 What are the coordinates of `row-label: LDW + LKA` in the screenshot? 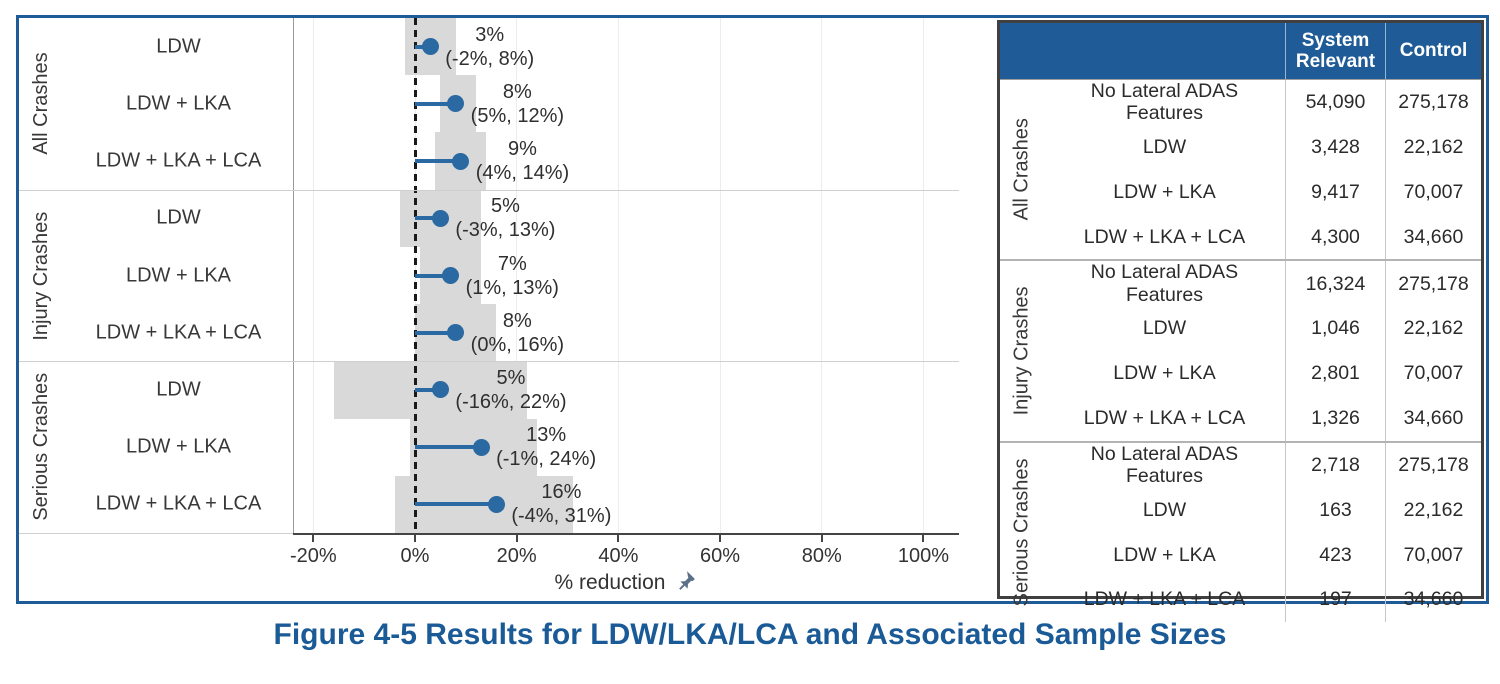 It's located at (178, 103).